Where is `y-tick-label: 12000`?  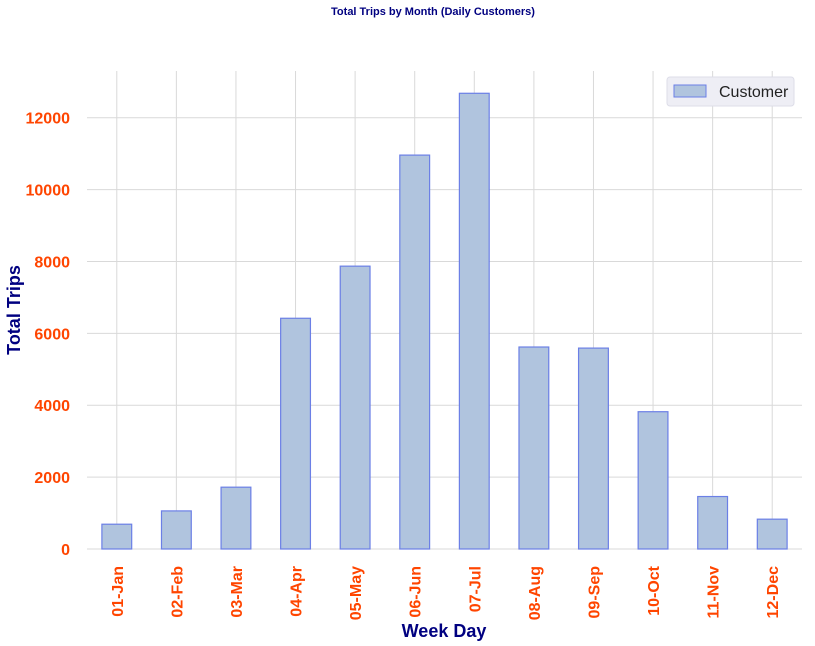
y-tick-label: 12000 is located at coordinates (48, 119).